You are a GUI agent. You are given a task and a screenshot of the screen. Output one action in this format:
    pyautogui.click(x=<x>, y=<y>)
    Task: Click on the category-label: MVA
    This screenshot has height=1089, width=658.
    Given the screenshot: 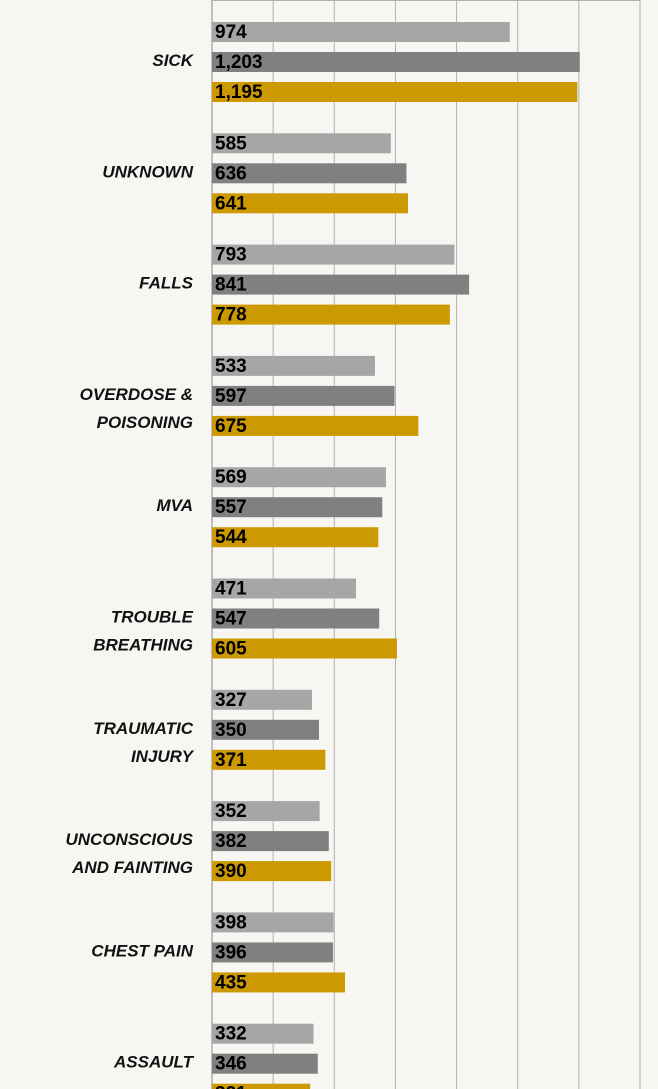 What is the action you would take?
    pyautogui.click(x=174, y=506)
    